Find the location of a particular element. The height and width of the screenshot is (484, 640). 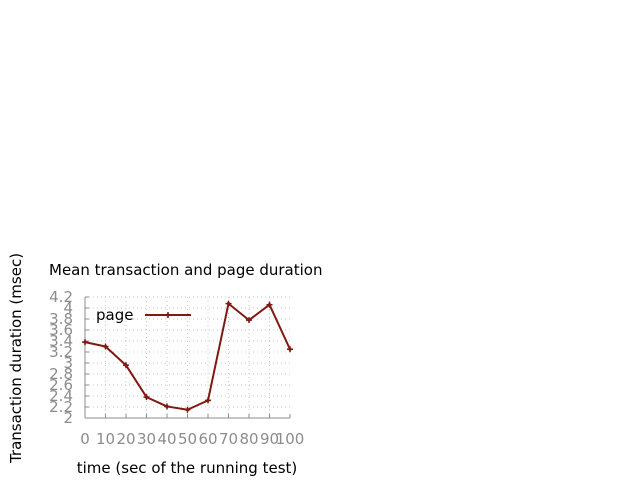

legend-marker-page is located at coordinates (168, 315).